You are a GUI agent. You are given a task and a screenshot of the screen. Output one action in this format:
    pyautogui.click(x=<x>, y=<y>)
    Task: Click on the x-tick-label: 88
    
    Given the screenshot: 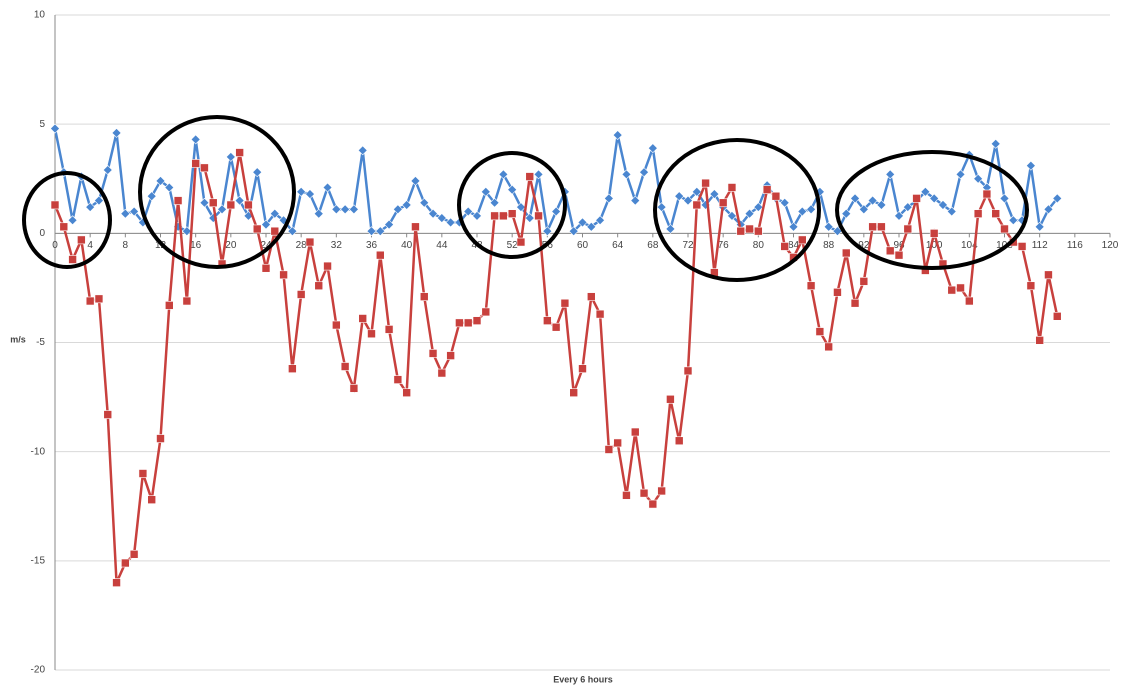 What is the action you would take?
    pyautogui.click(x=829, y=245)
    